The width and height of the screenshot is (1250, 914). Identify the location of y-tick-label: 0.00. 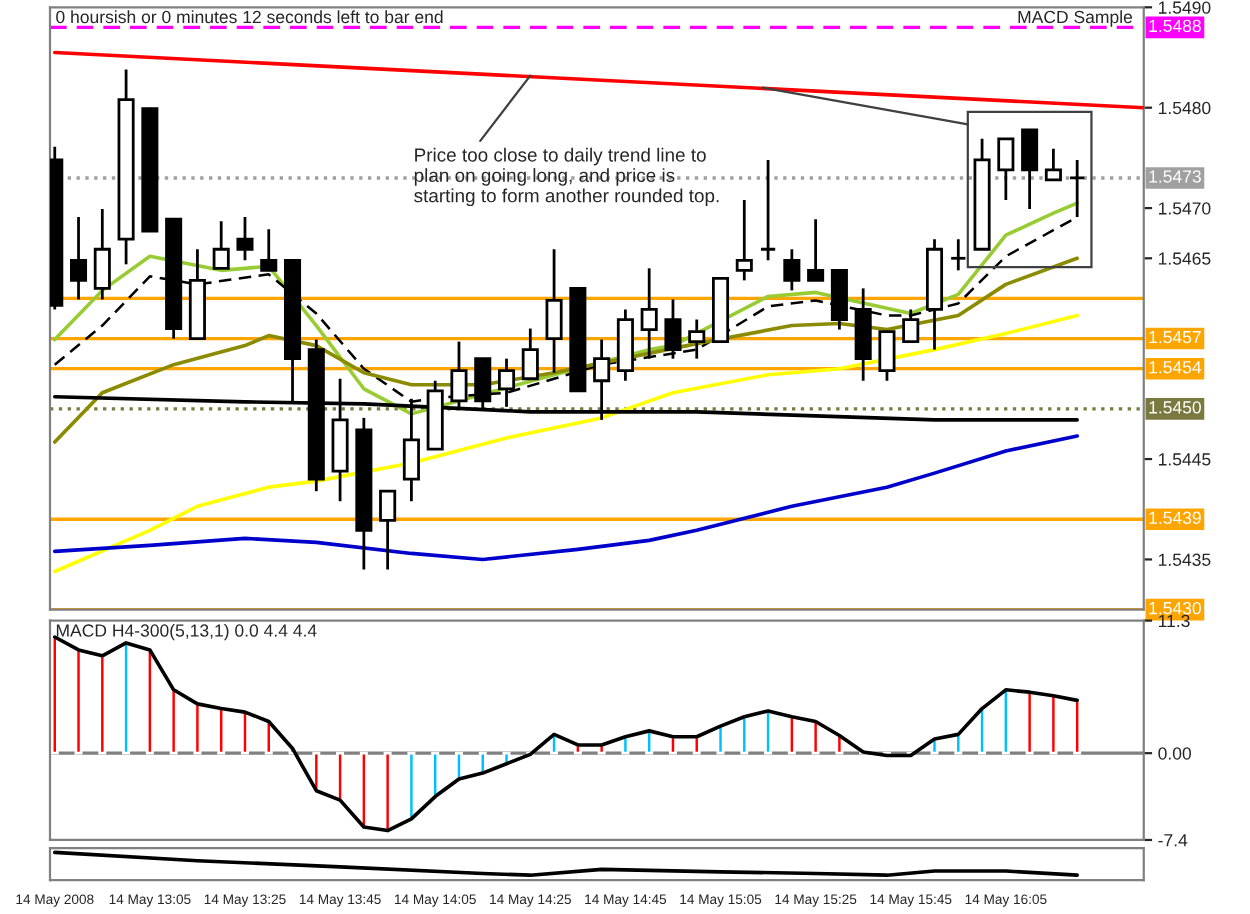
(1175, 753).